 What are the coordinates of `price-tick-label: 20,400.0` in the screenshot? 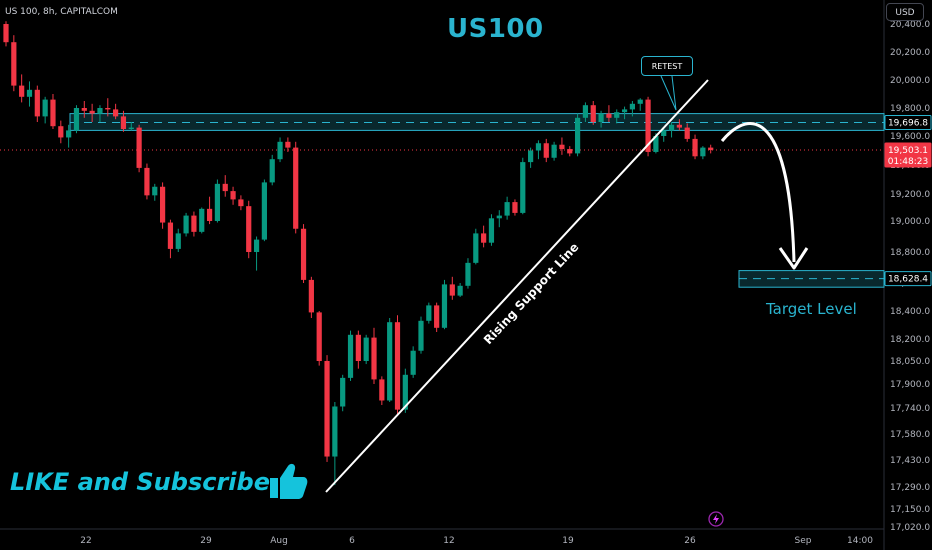 It's located at (910, 25).